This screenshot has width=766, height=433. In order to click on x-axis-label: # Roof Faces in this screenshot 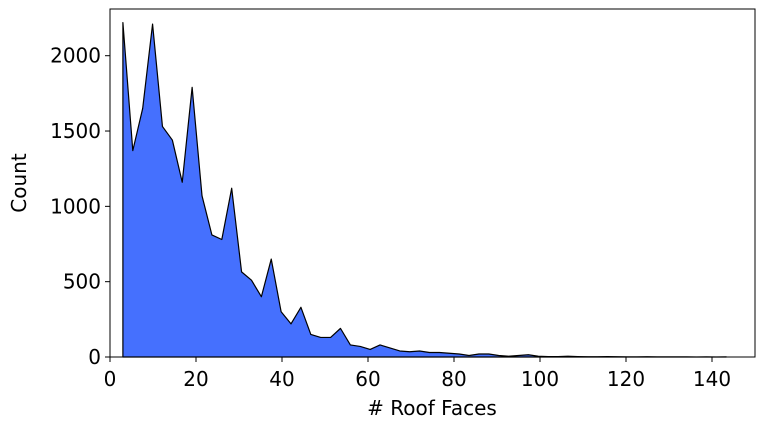, I will do `click(432, 408)`.